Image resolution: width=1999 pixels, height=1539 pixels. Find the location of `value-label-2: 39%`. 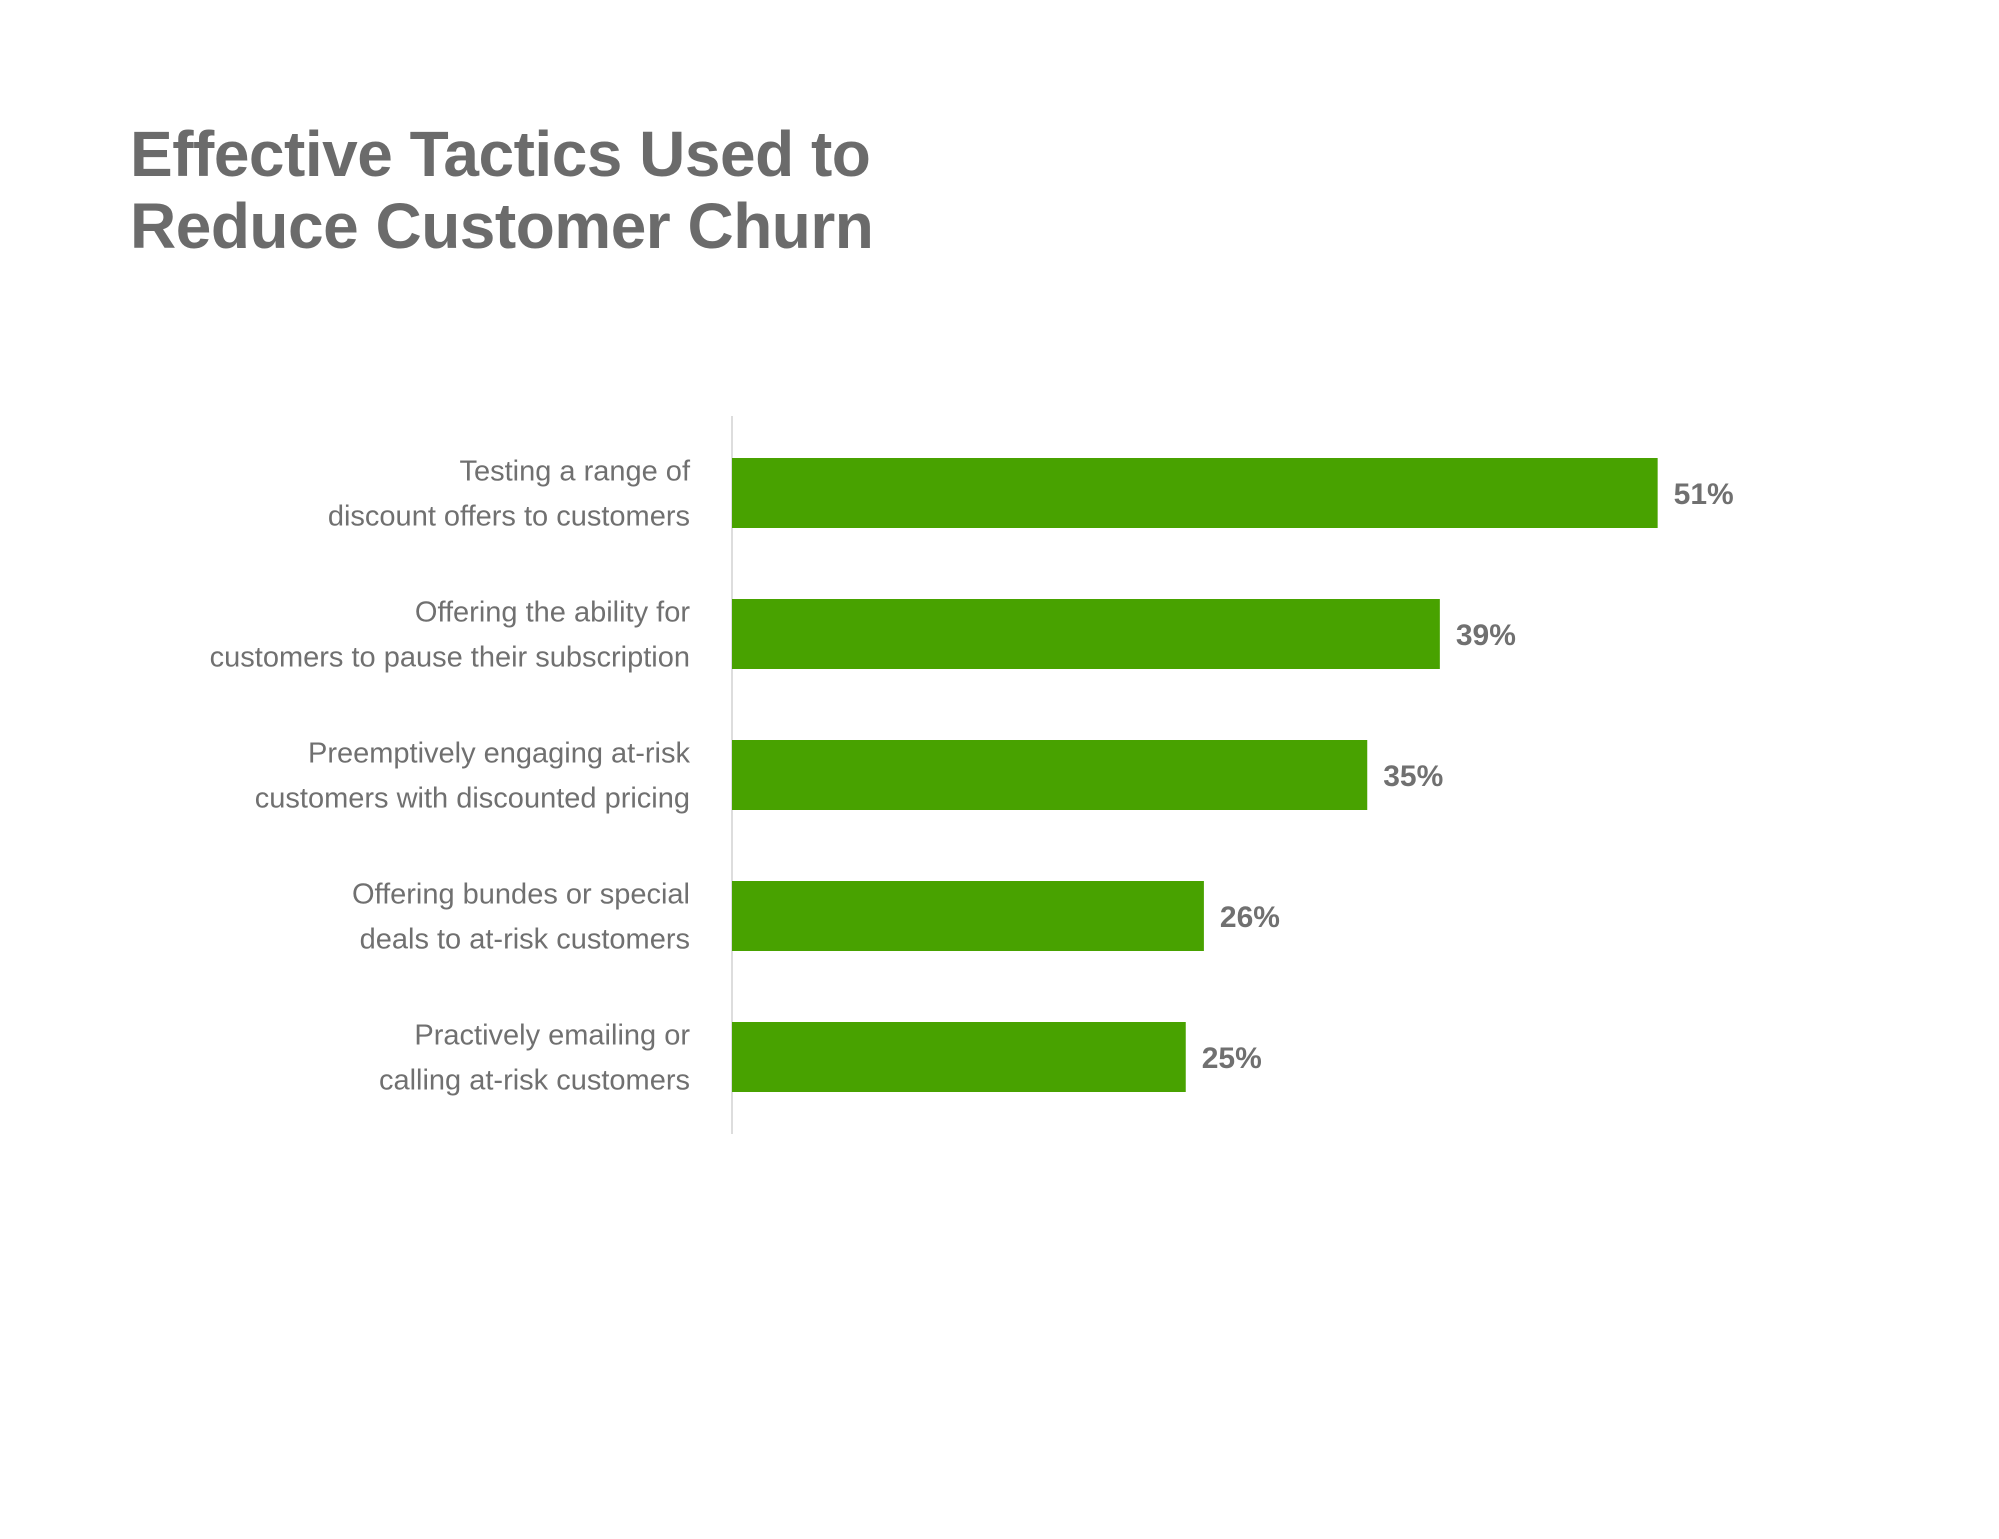

value-label-2: 39% is located at coordinates (1486, 635).